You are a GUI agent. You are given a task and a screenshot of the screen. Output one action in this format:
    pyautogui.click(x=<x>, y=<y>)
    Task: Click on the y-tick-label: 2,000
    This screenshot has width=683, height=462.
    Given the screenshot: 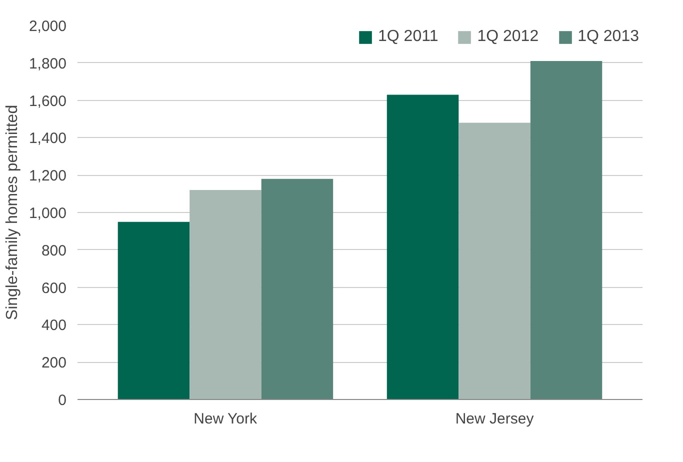 What is the action you would take?
    pyautogui.click(x=47, y=26)
    